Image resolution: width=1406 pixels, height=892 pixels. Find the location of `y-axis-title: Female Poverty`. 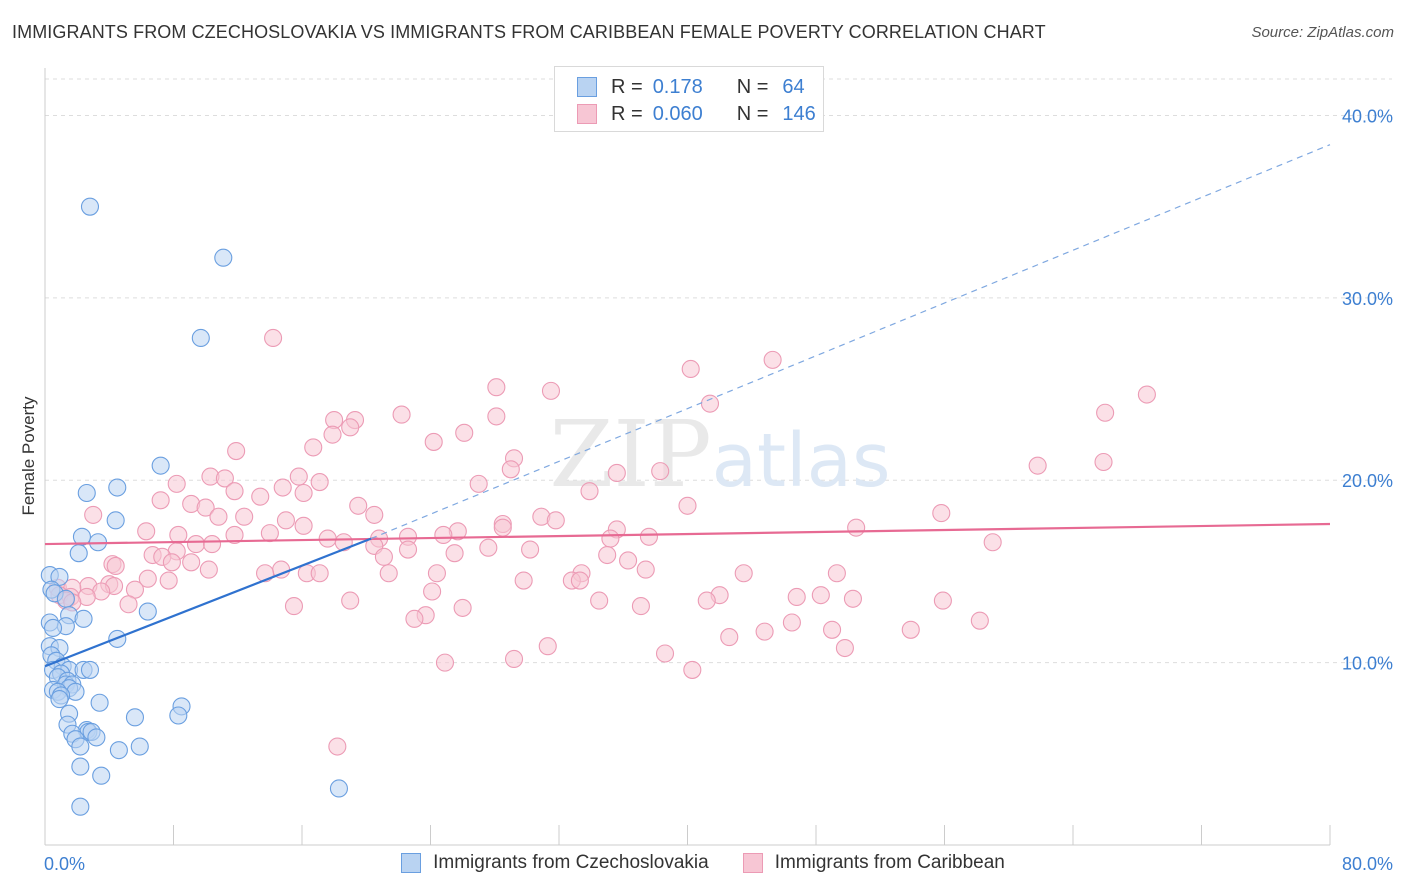

y-axis-title: Female Poverty is located at coordinates (28, 456).